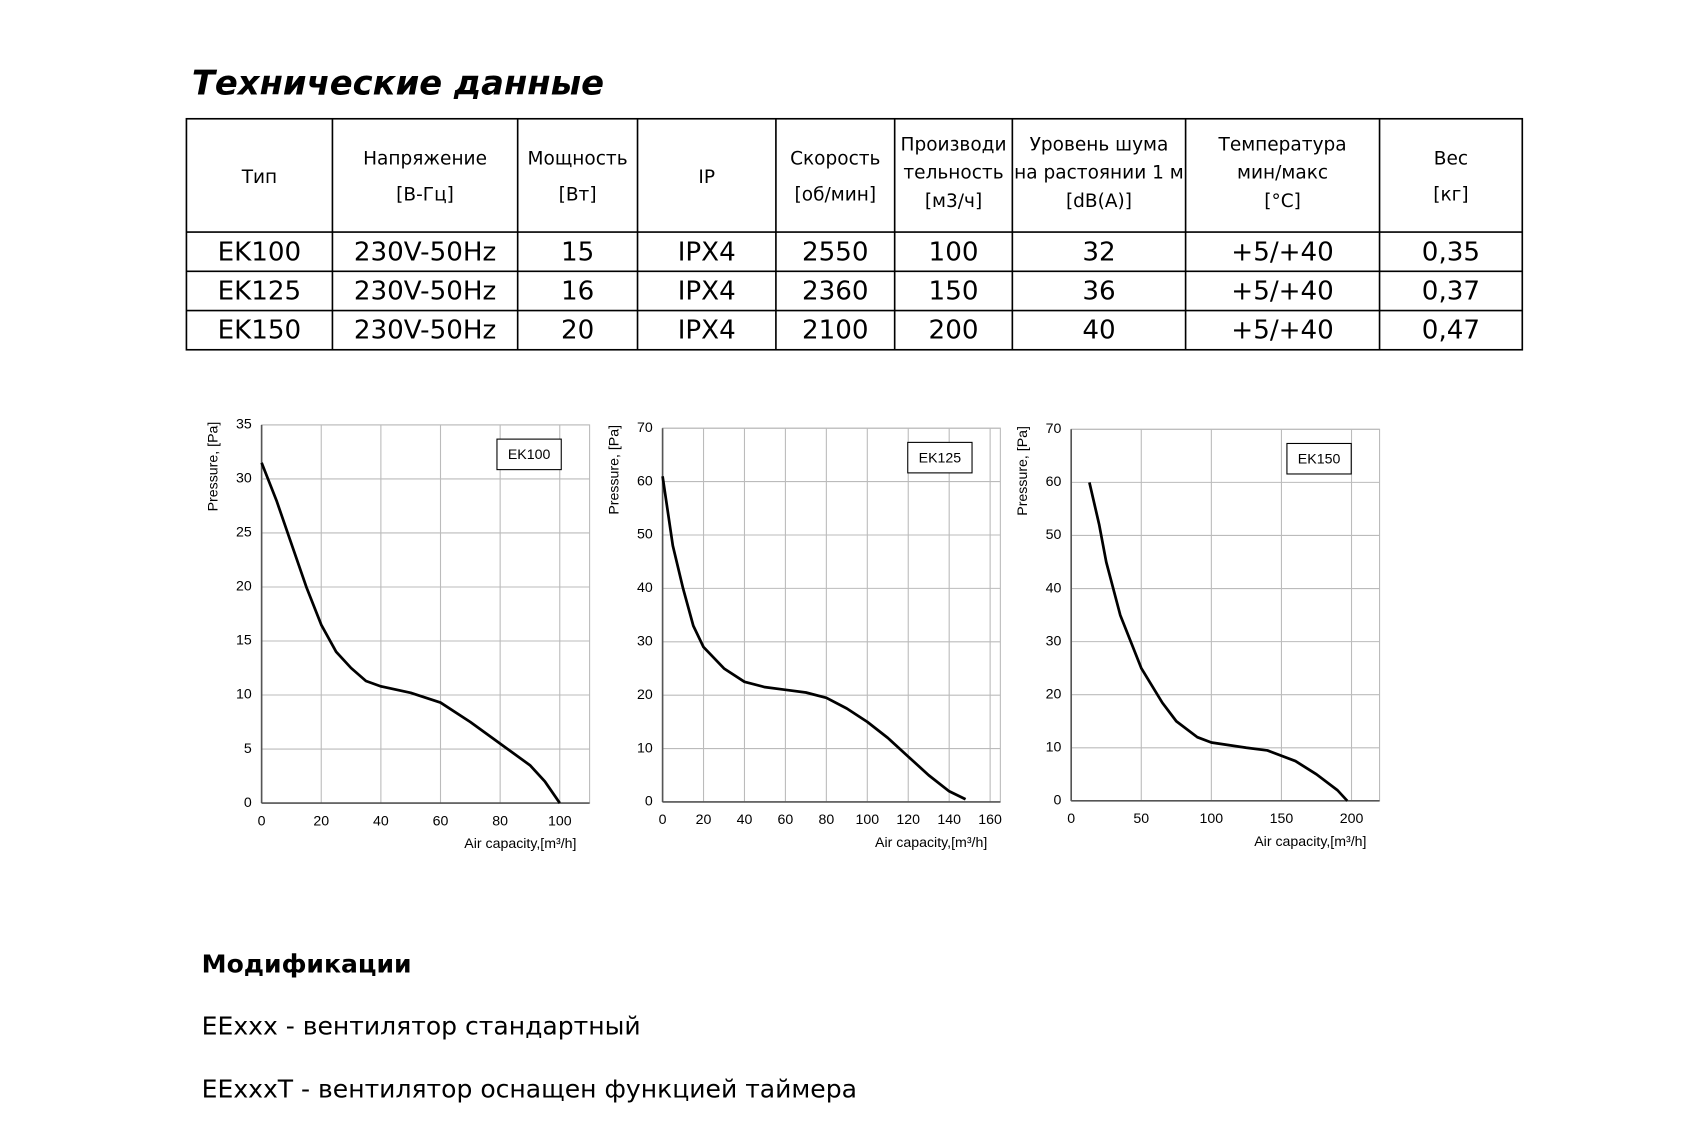 Image resolution: width=1700 pixels, height=1143 pixels. Describe the element at coordinates (577, 292) in the screenshot. I see `table-cell: 16` at that location.